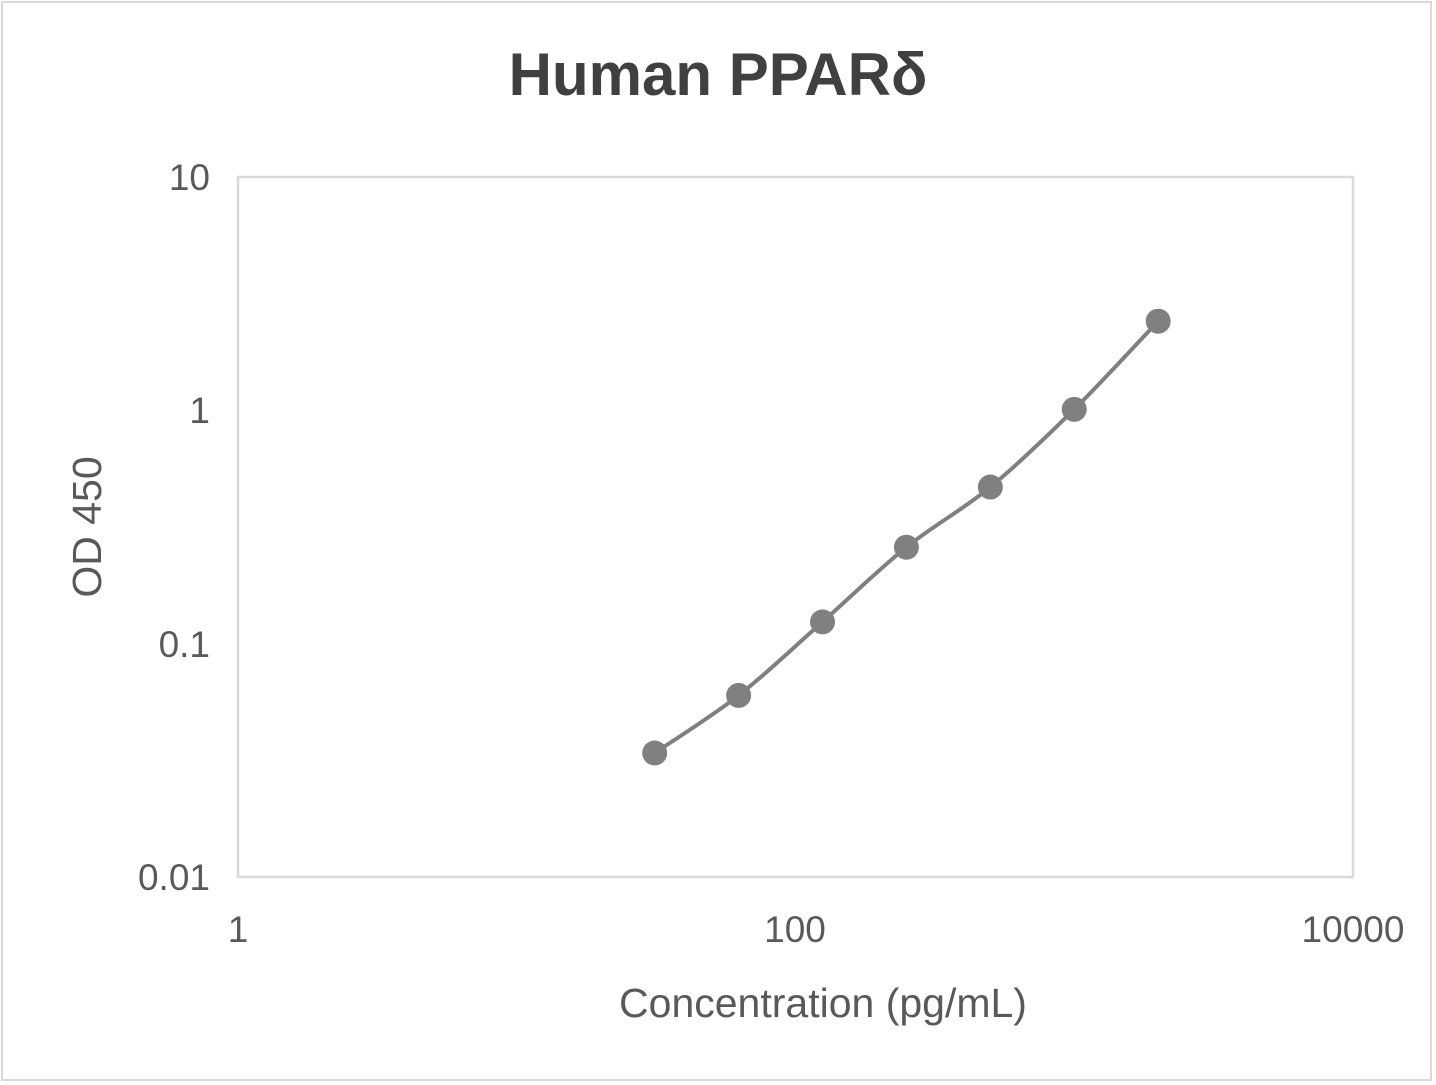 Image resolution: width=1436 pixels, height=1085 pixels. I want to click on x-tick-label: 100, so click(795, 929).